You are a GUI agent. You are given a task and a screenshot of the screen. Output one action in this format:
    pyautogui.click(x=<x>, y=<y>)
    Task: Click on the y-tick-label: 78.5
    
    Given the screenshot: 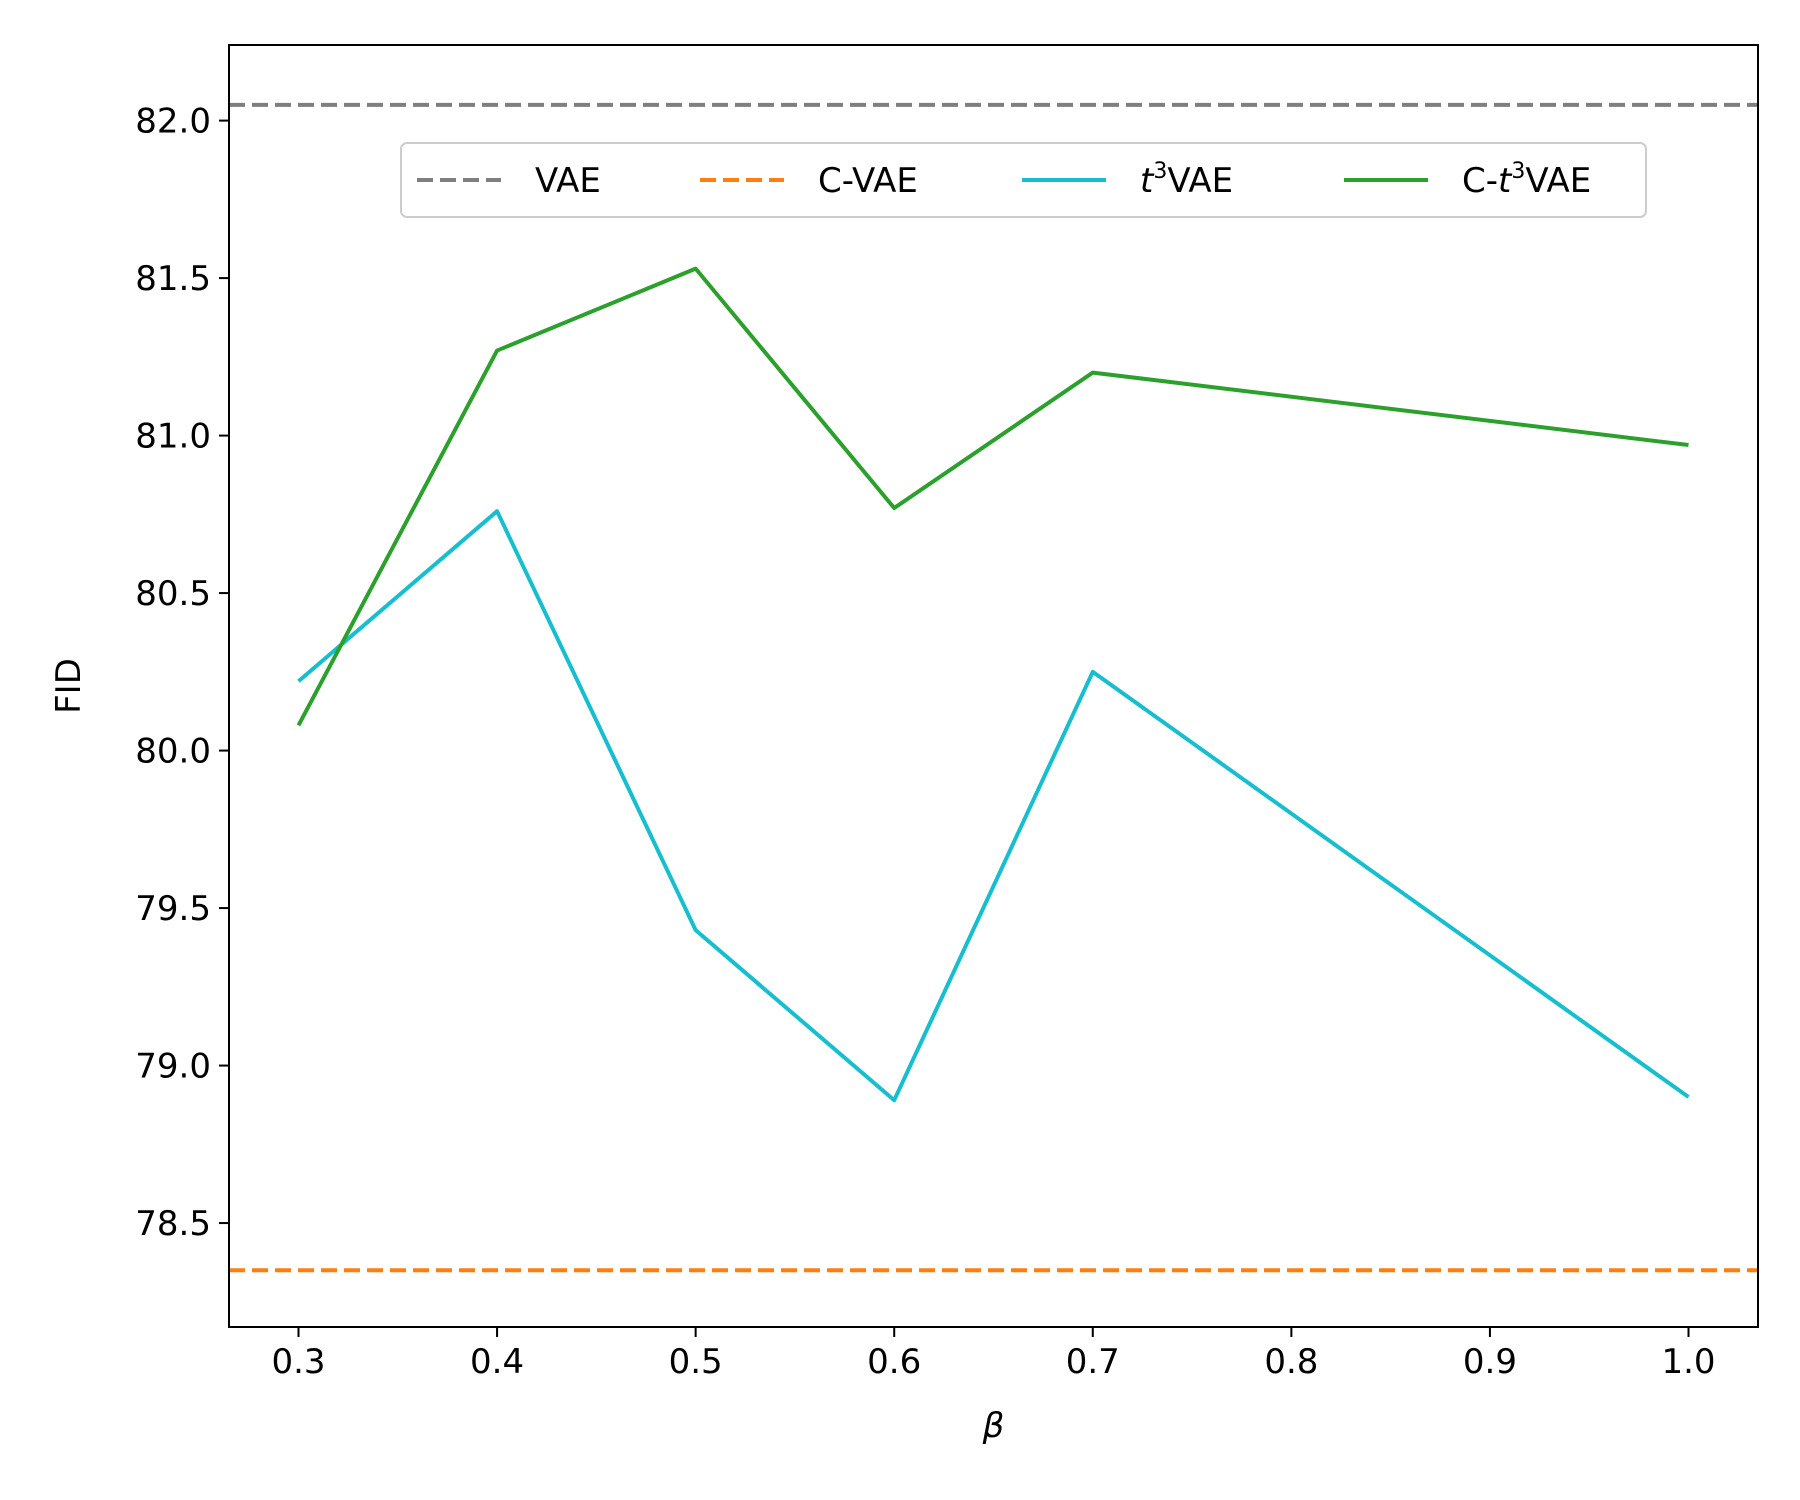 What is the action you would take?
    pyautogui.click(x=173, y=1224)
    